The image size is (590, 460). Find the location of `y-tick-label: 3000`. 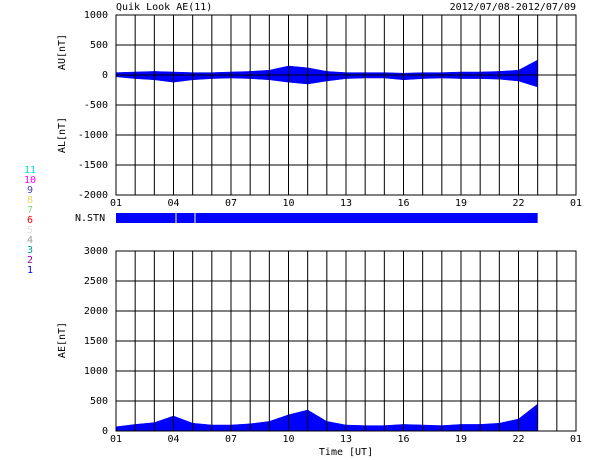

y-tick-label: 3000 is located at coordinates (96, 251).